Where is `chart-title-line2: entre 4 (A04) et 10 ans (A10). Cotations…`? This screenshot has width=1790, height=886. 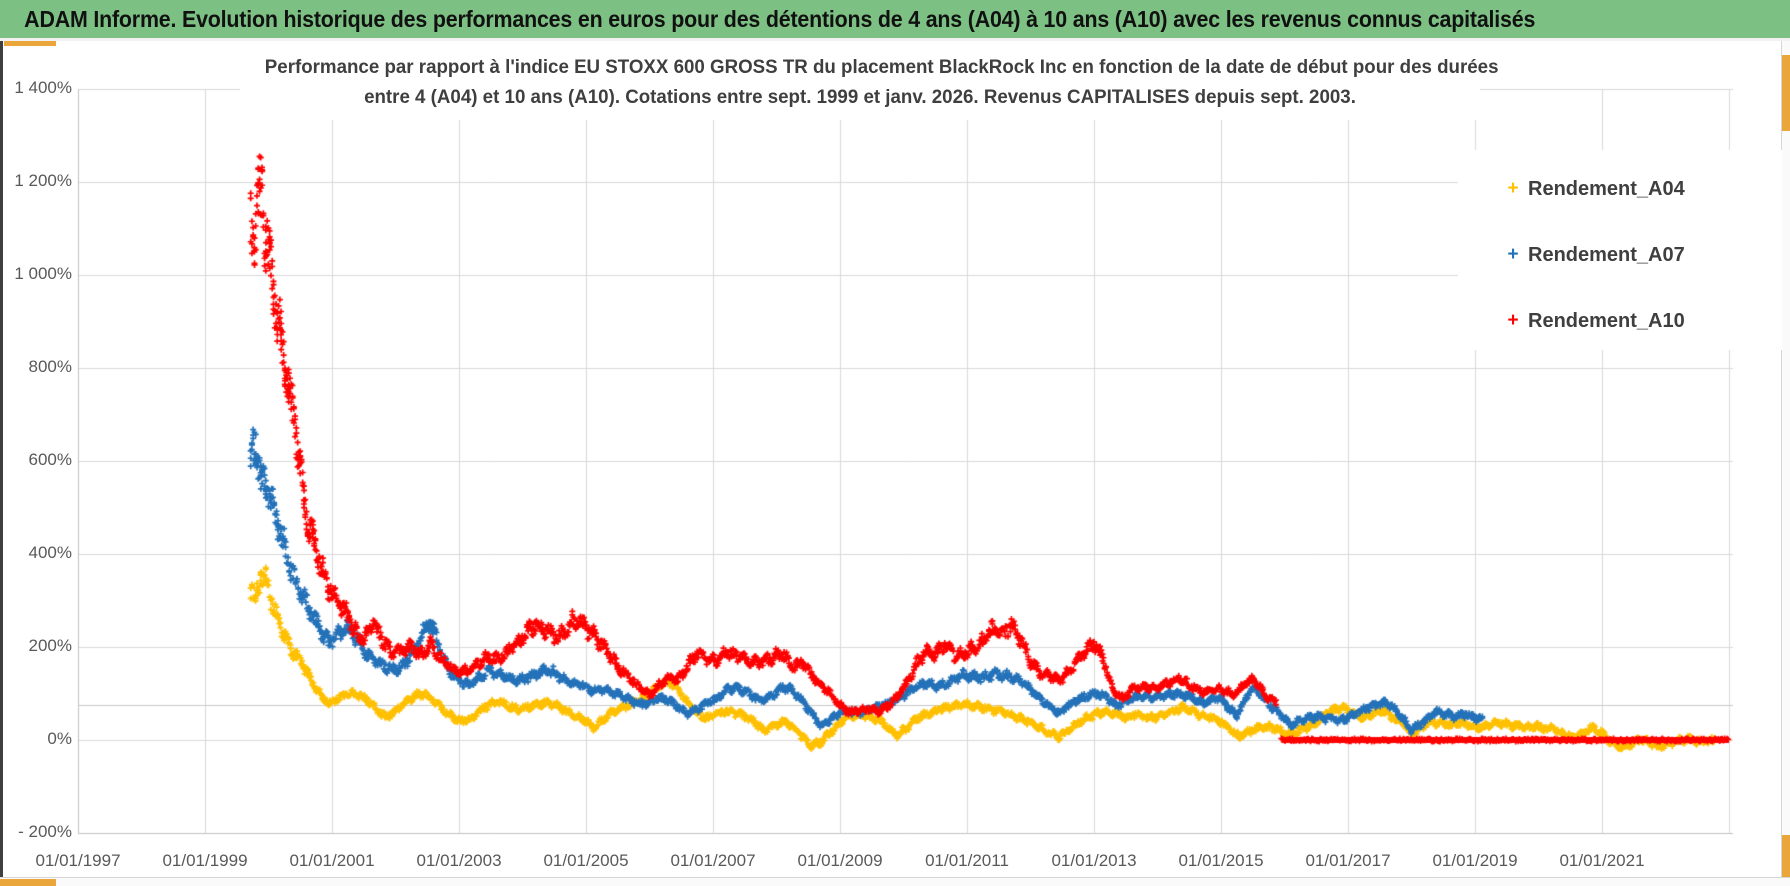
chart-title-line2: entre 4 (A04) et 10 ans (A10). Cotations… is located at coordinates (860, 97).